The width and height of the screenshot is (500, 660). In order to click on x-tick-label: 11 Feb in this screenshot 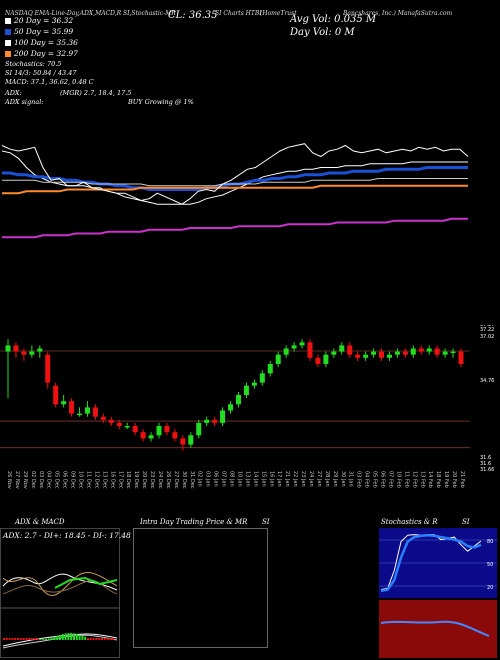, I will do `click(406, 479)`.